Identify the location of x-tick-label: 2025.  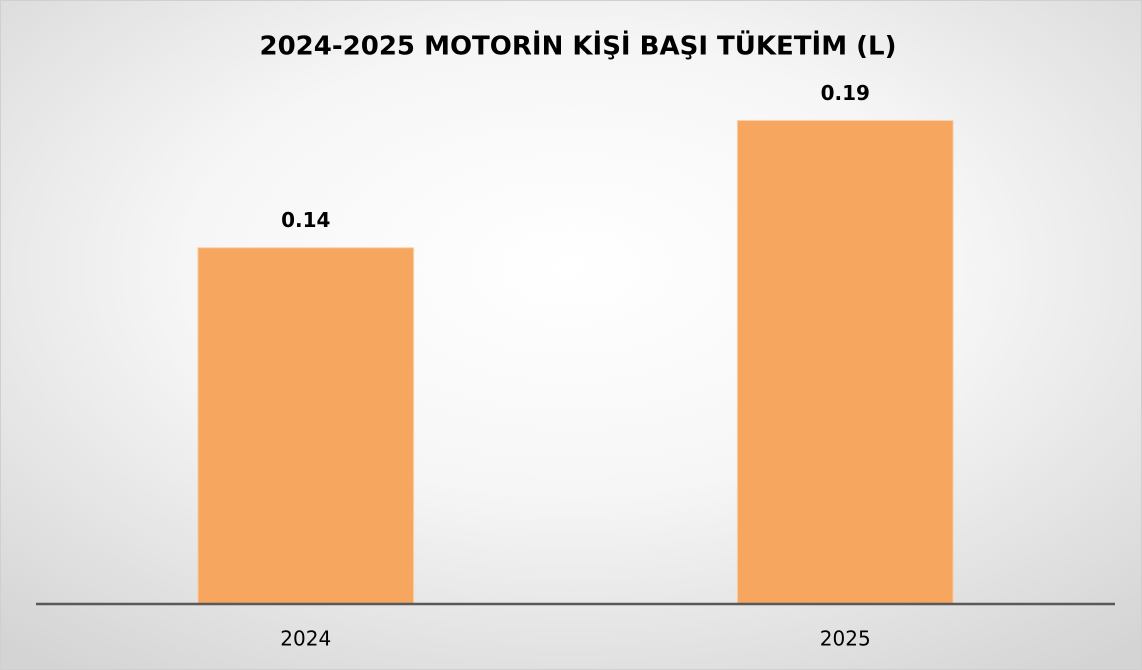
(845, 639).